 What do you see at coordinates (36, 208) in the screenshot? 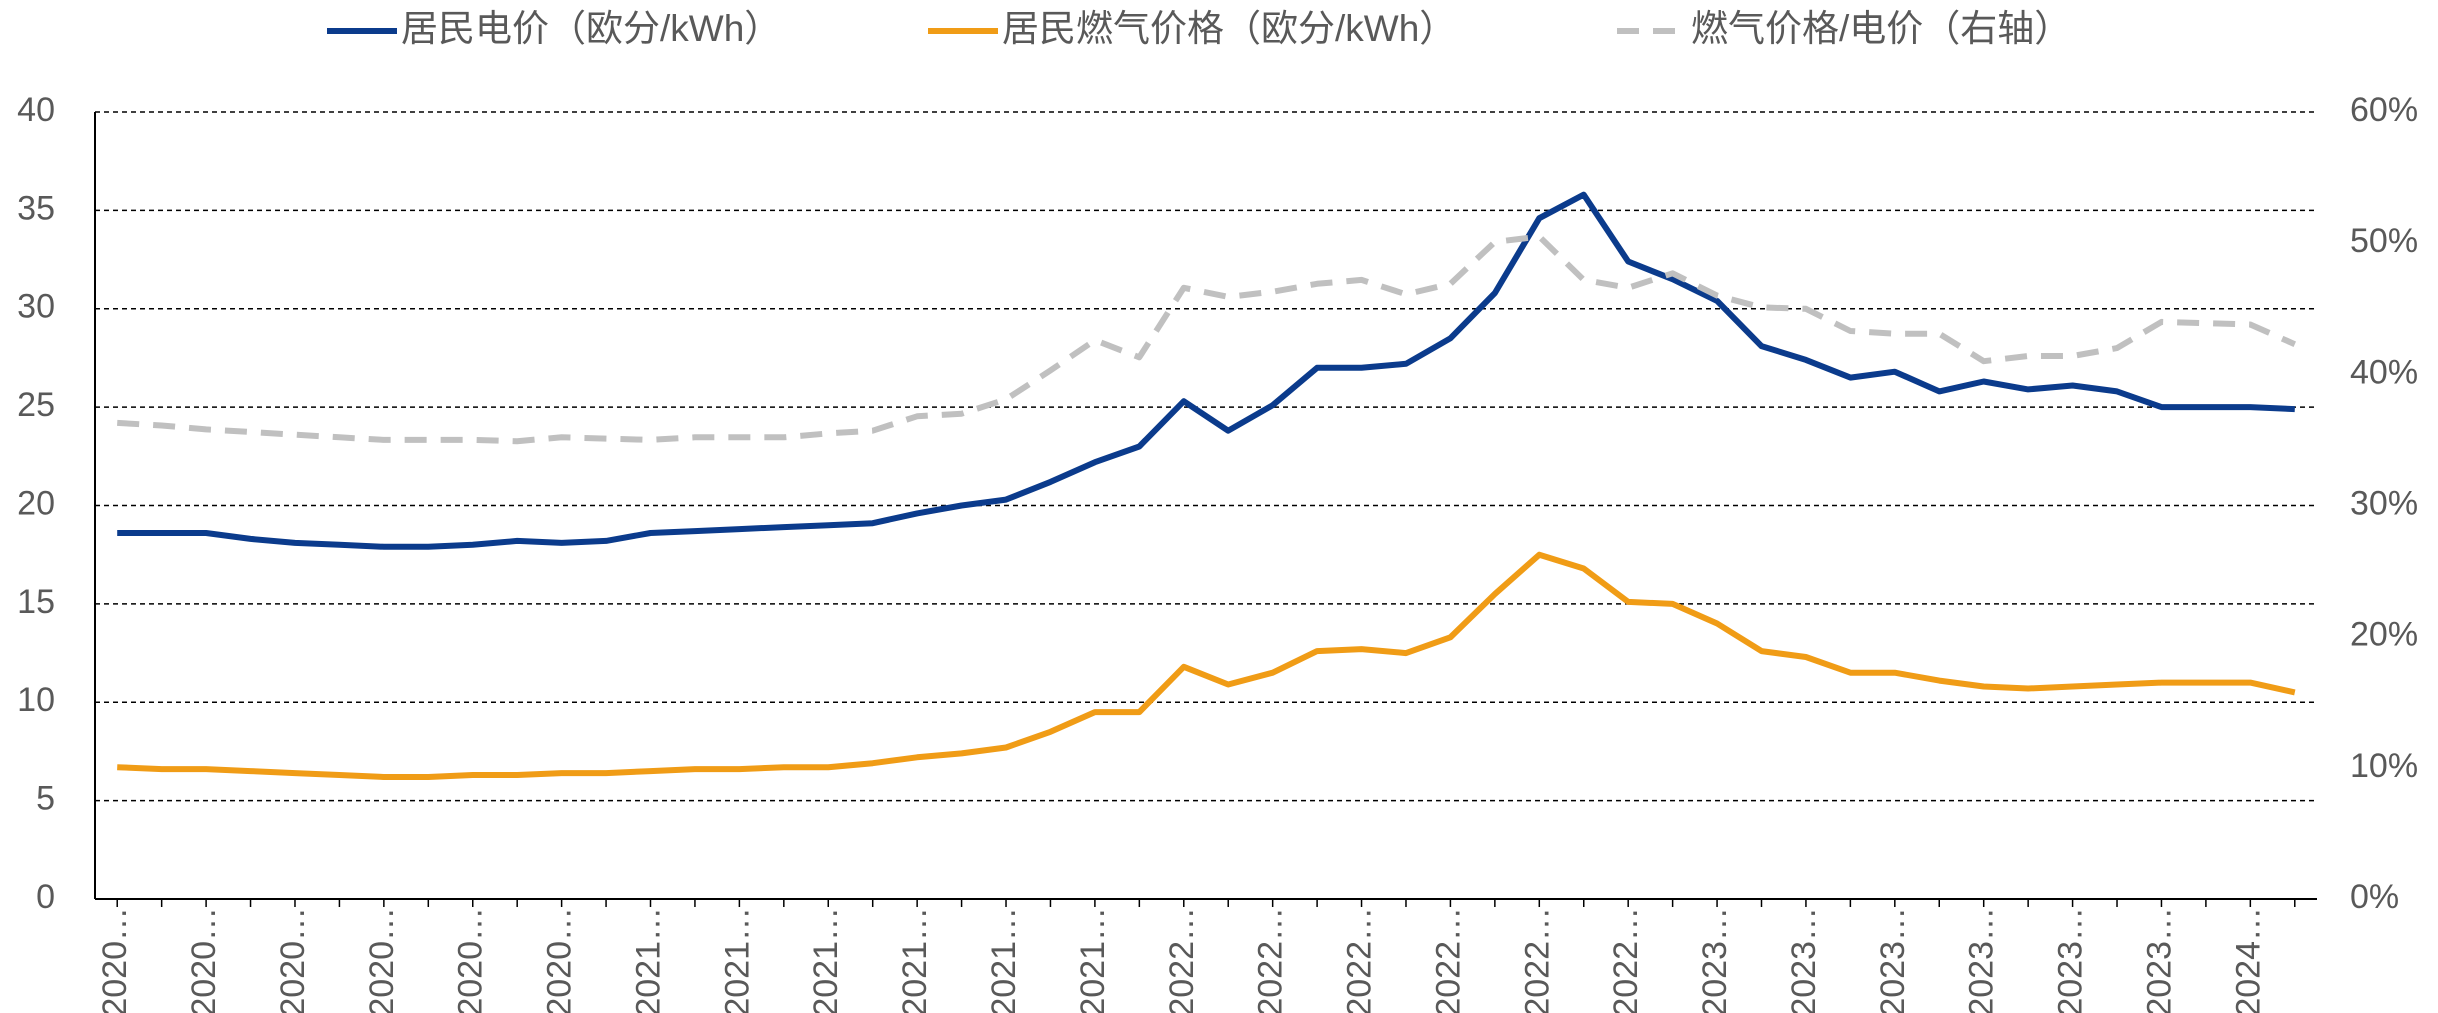
I see `y-tick-label: 35` at bounding box center [36, 208].